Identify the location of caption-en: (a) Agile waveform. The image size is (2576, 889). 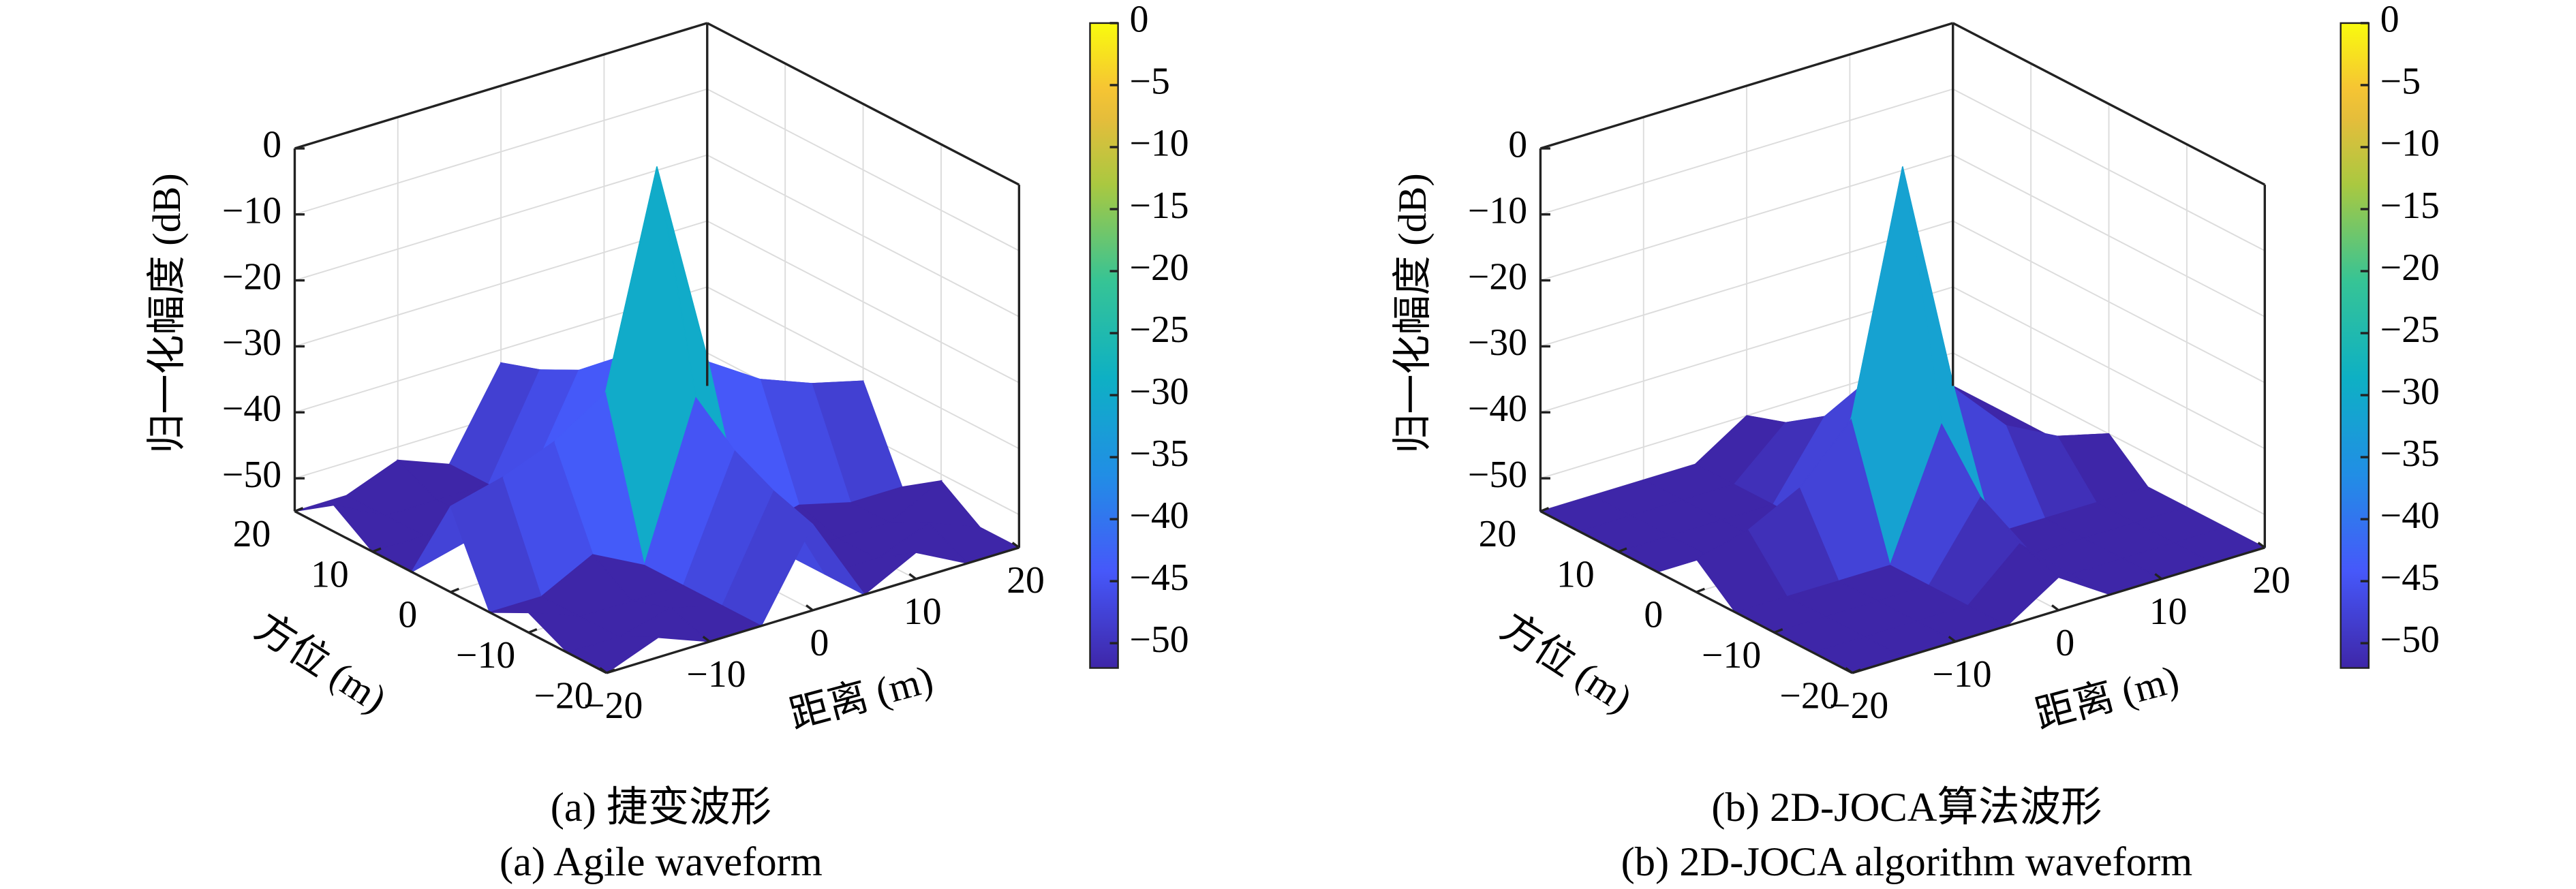
(661, 862).